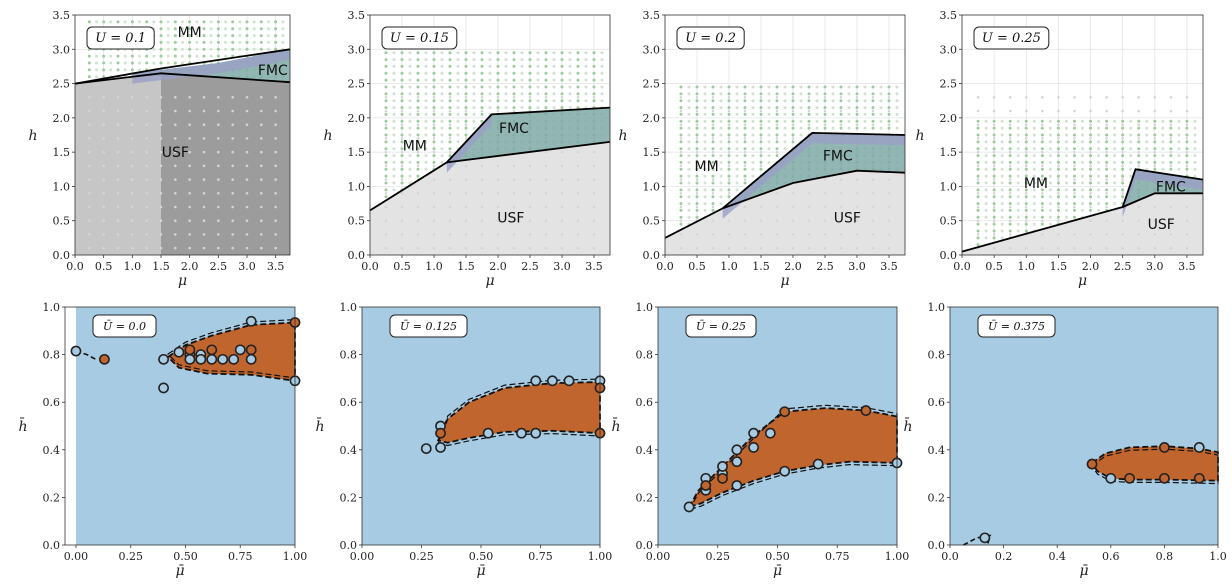 The image size is (1232, 587). What do you see at coordinates (866, 410) in the screenshot?
I see `data-point-orange` at bounding box center [866, 410].